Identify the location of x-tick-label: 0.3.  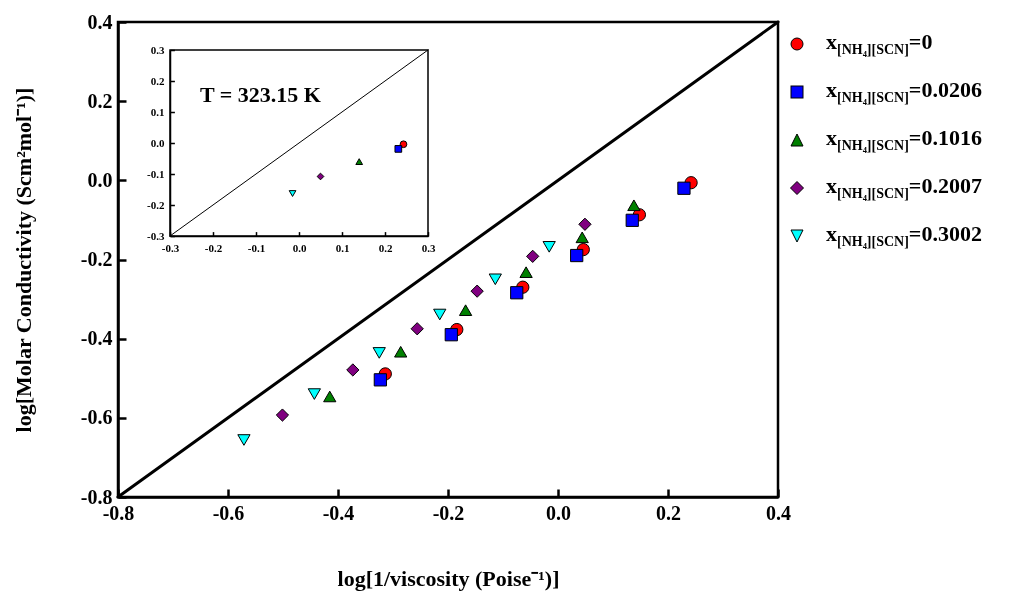
(428, 247).